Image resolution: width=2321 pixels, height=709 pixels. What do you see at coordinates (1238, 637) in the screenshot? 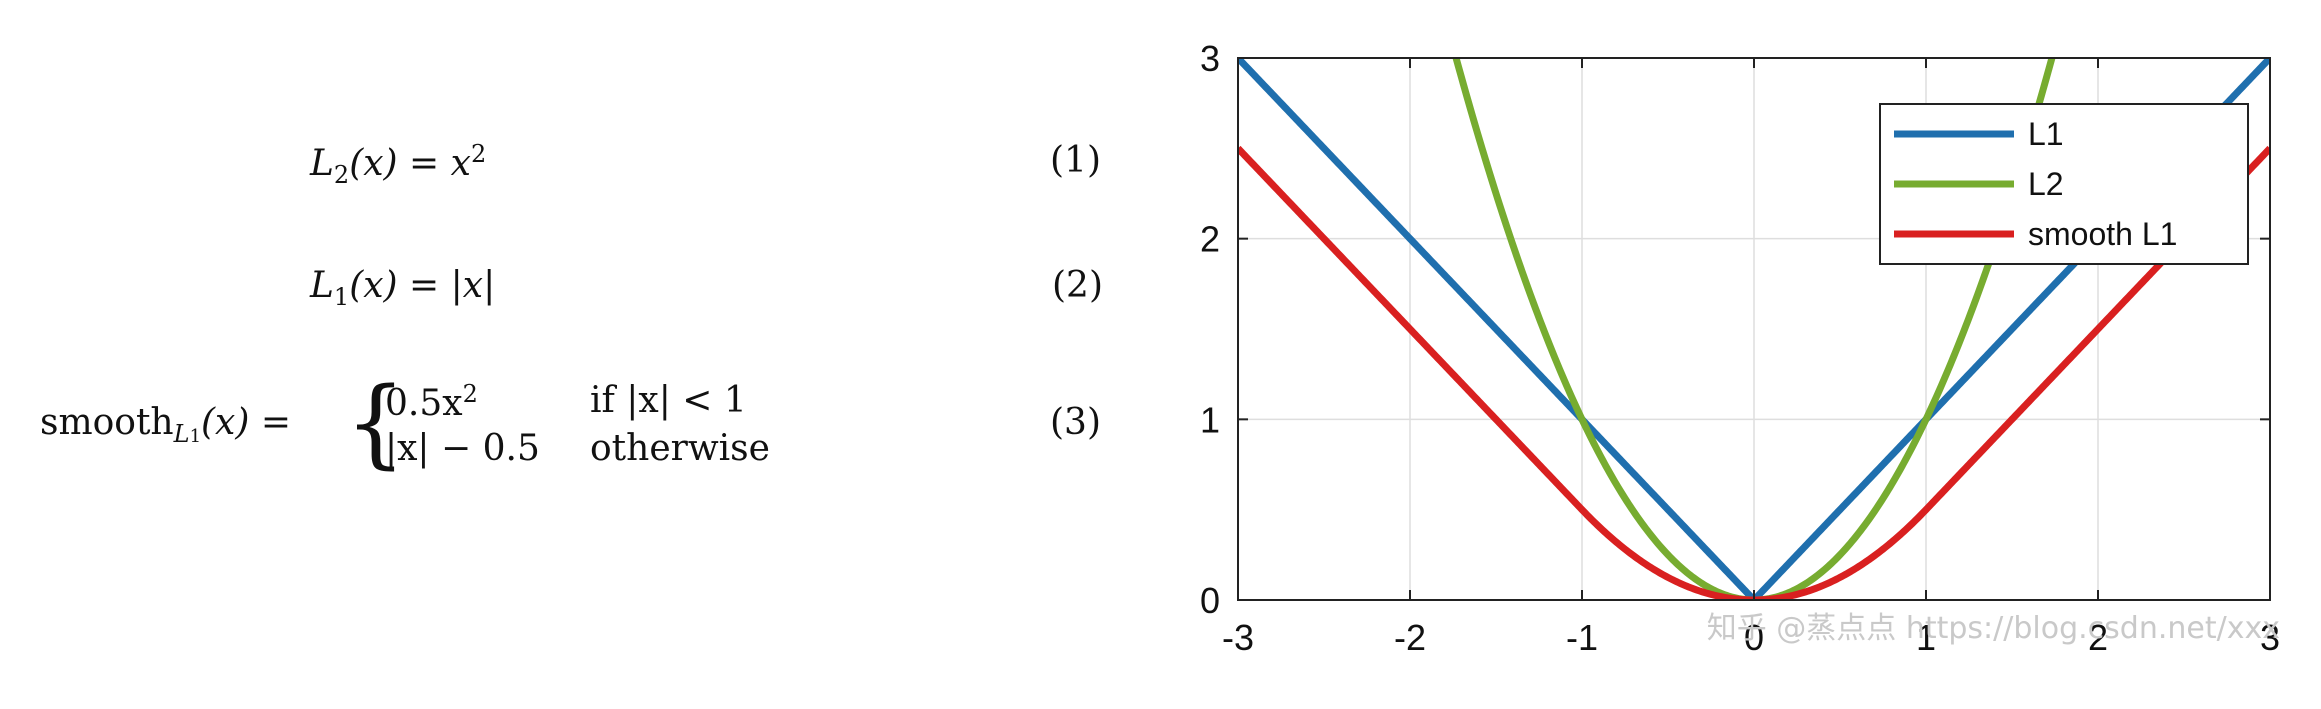
I see `x-tick-label-0: -3` at bounding box center [1238, 637].